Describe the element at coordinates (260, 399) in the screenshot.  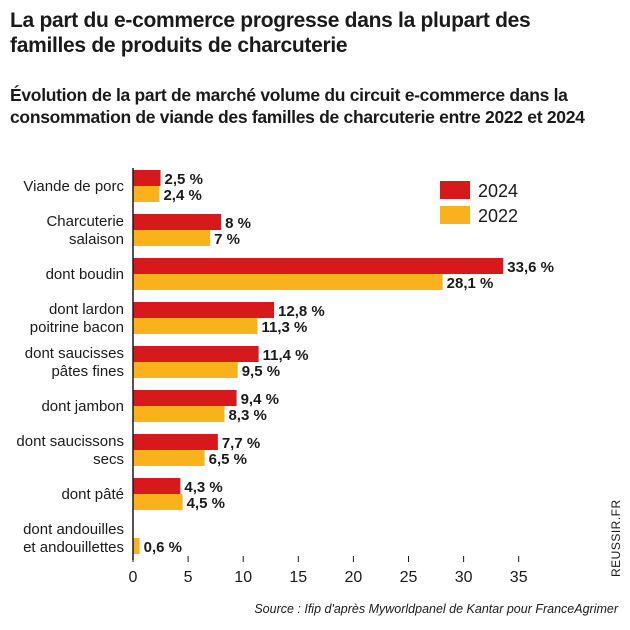
I see `value-label-2024: 9,4 %` at that location.